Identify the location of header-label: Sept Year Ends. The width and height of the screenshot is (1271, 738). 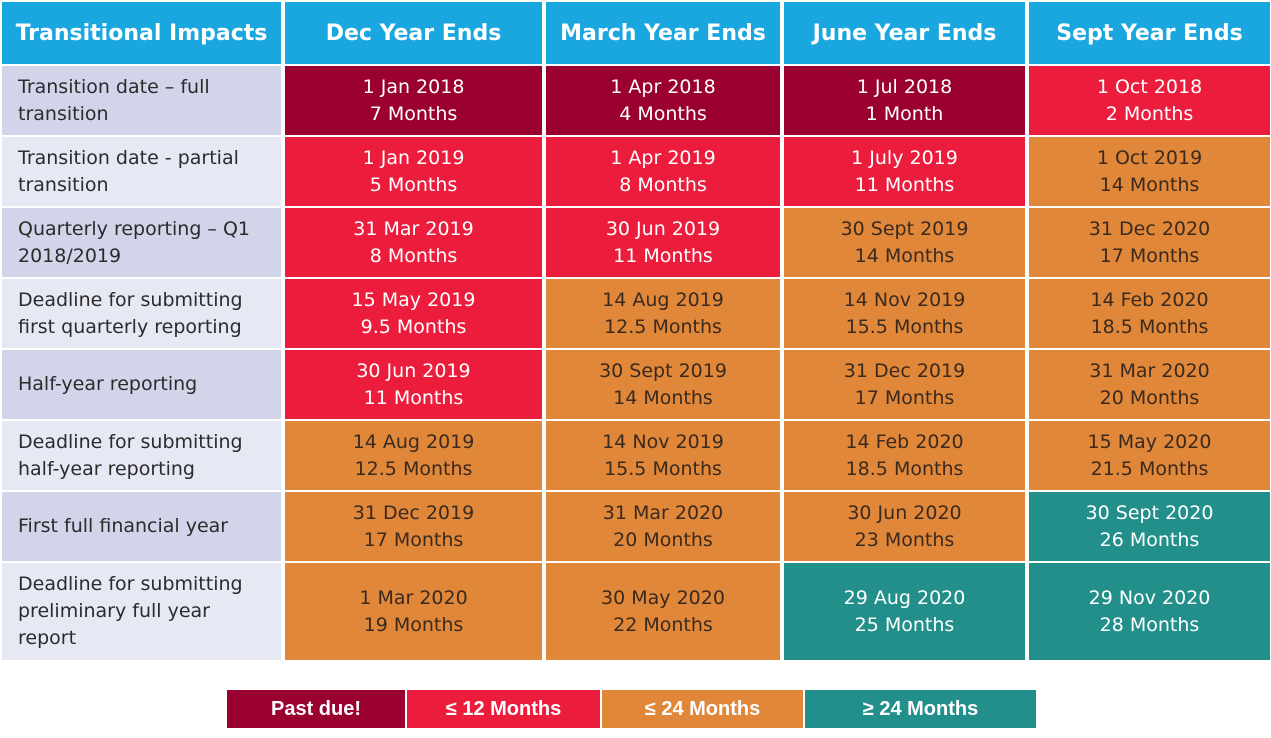
(1149, 33).